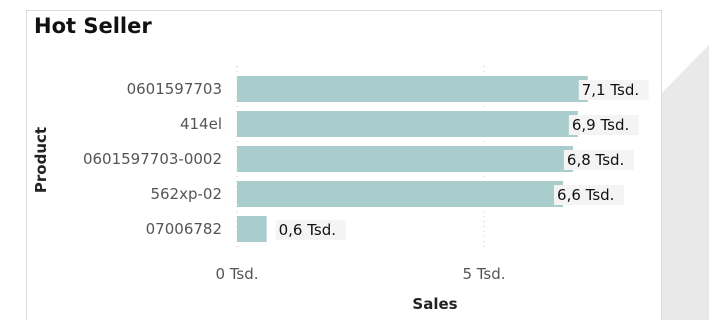  What do you see at coordinates (434, 304) in the screenshot?
I see `x-axis-title: Sales` at bounding box center [434, 304].